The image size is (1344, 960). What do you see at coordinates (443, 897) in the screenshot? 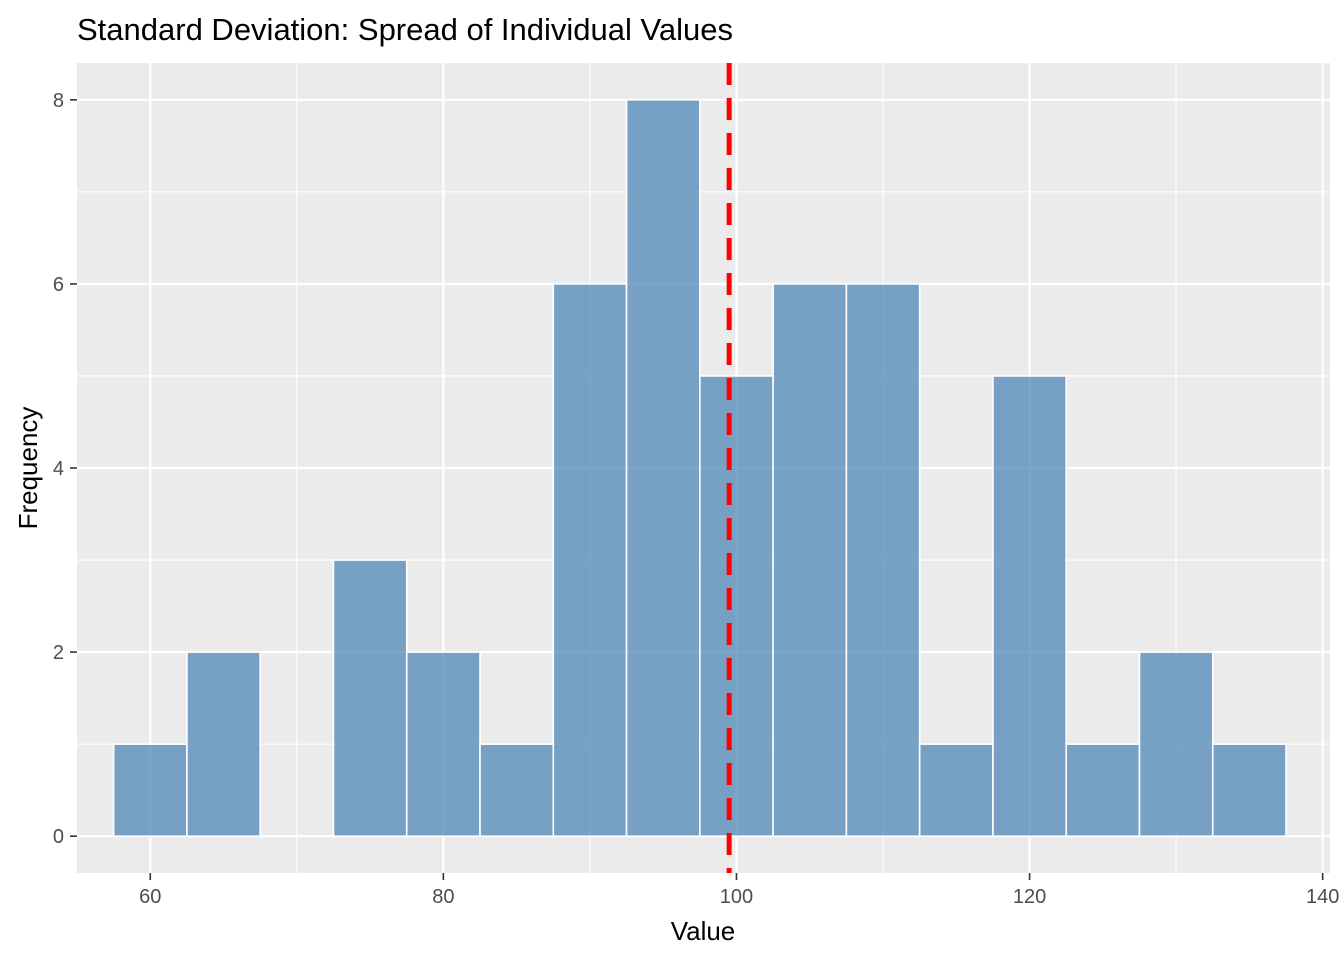
I see `x-tick-label: 80` at bounding box center [443, 897].